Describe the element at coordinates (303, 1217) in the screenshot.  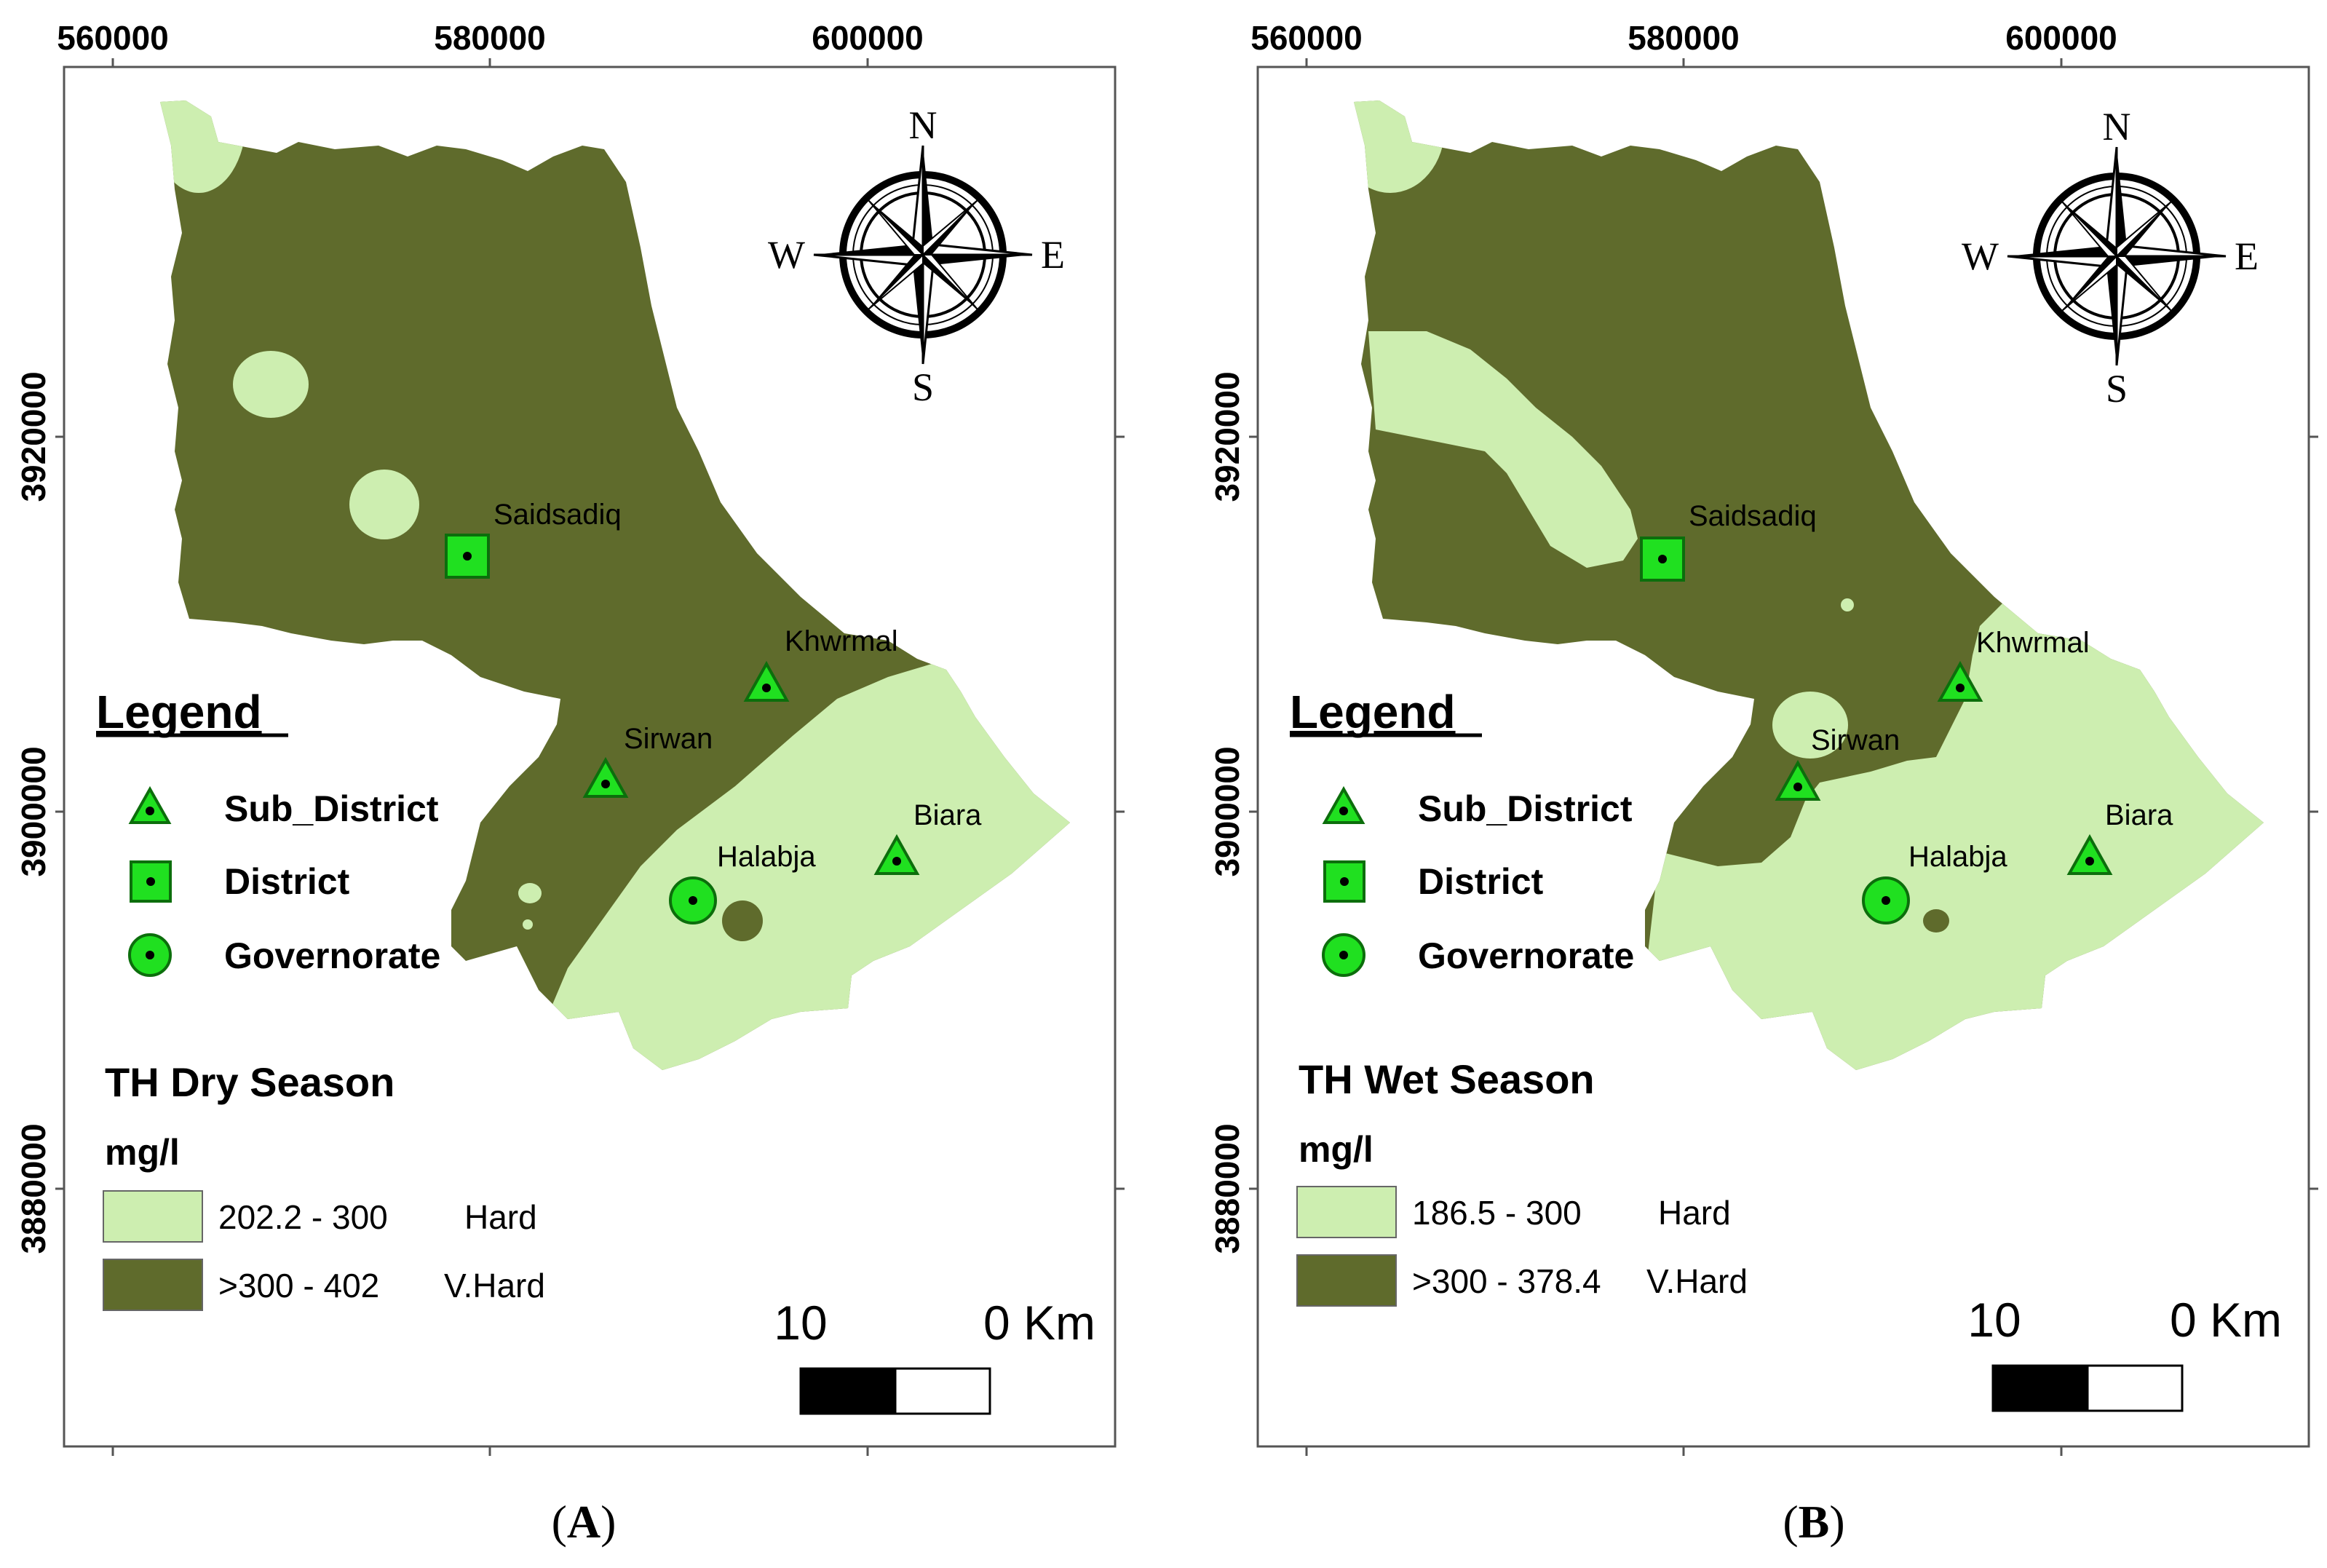
I see `class-range: 202.2 - 300` at that location.